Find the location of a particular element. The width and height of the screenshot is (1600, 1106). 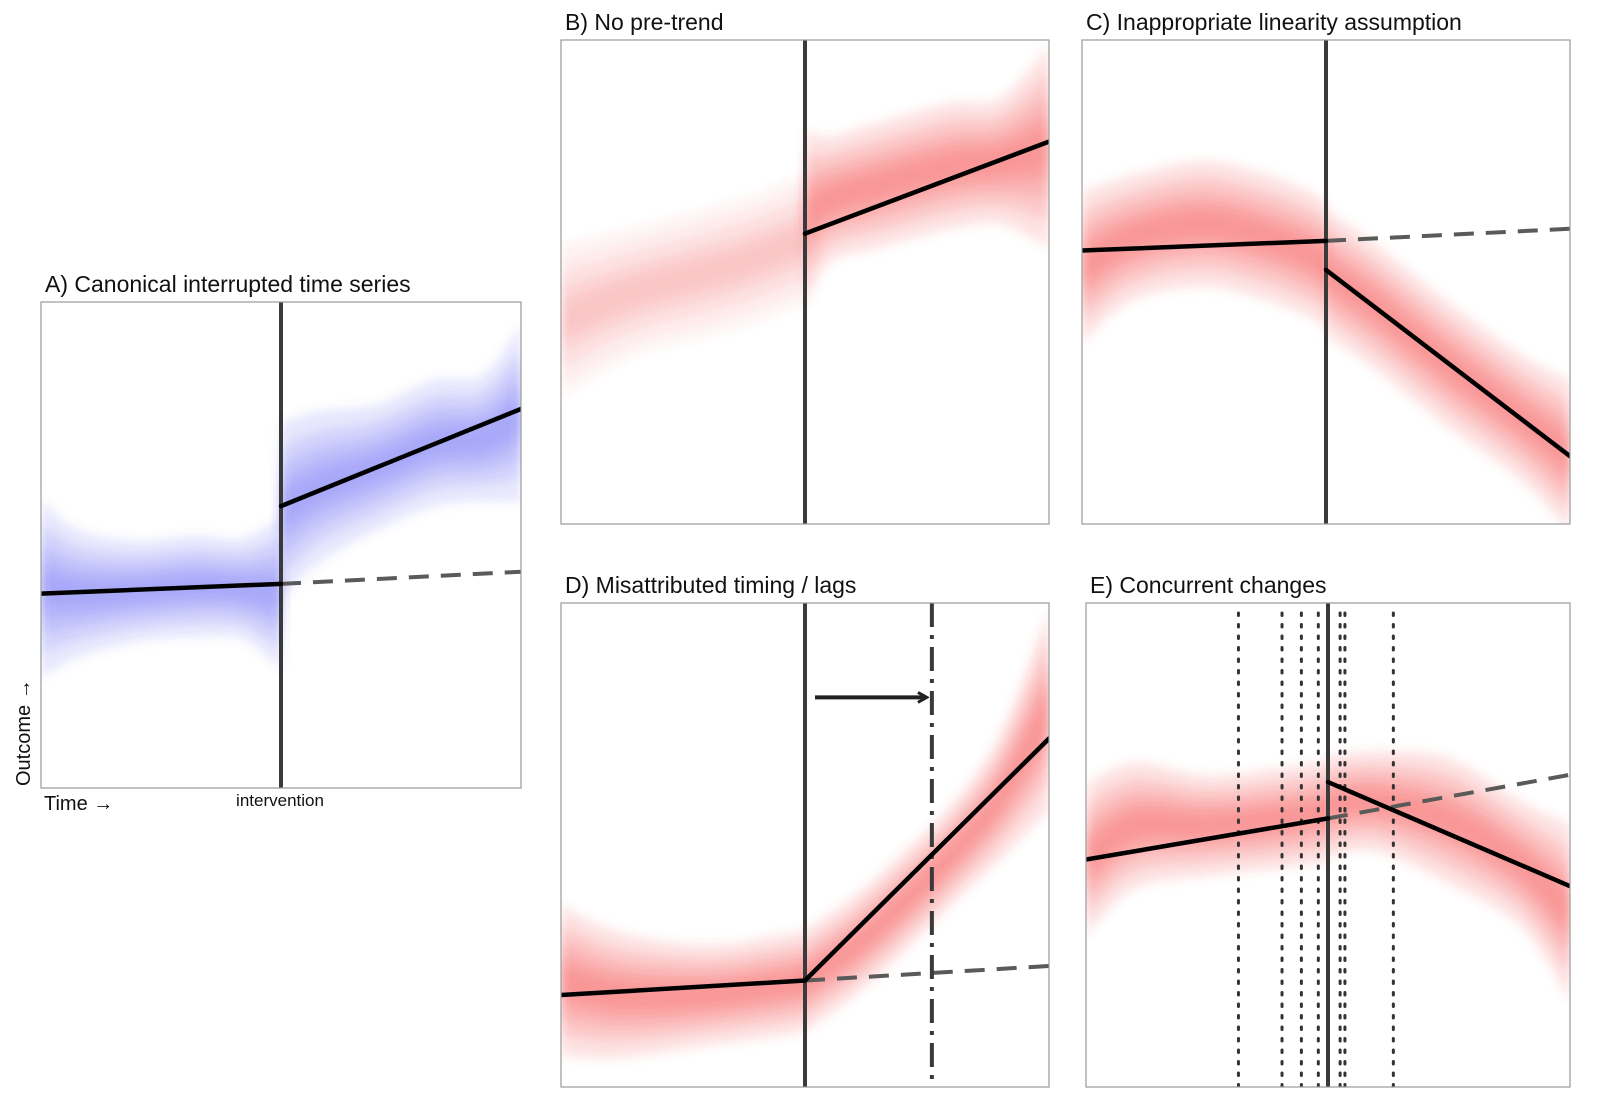

fit-line-post-b is located at coordinates (925, 187).